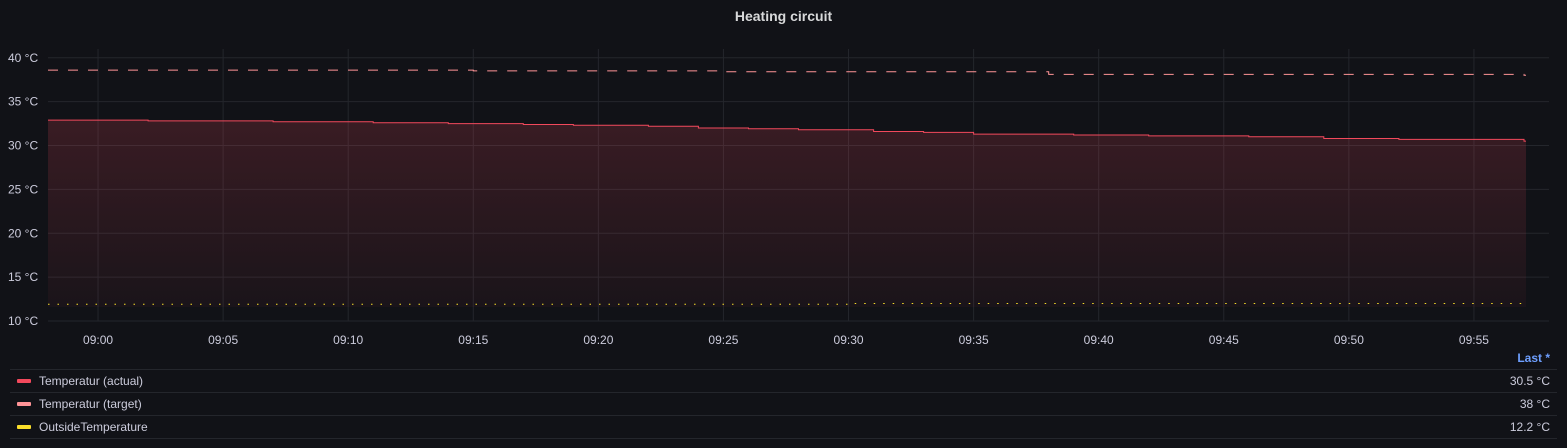 Image resolution: width=1567 pixels, height=448 pixels. What do you see at coordinates (1534, 404) in the screenshot?
I see `legend-last-value: 38 °C` at bounding box center [1534, 404].